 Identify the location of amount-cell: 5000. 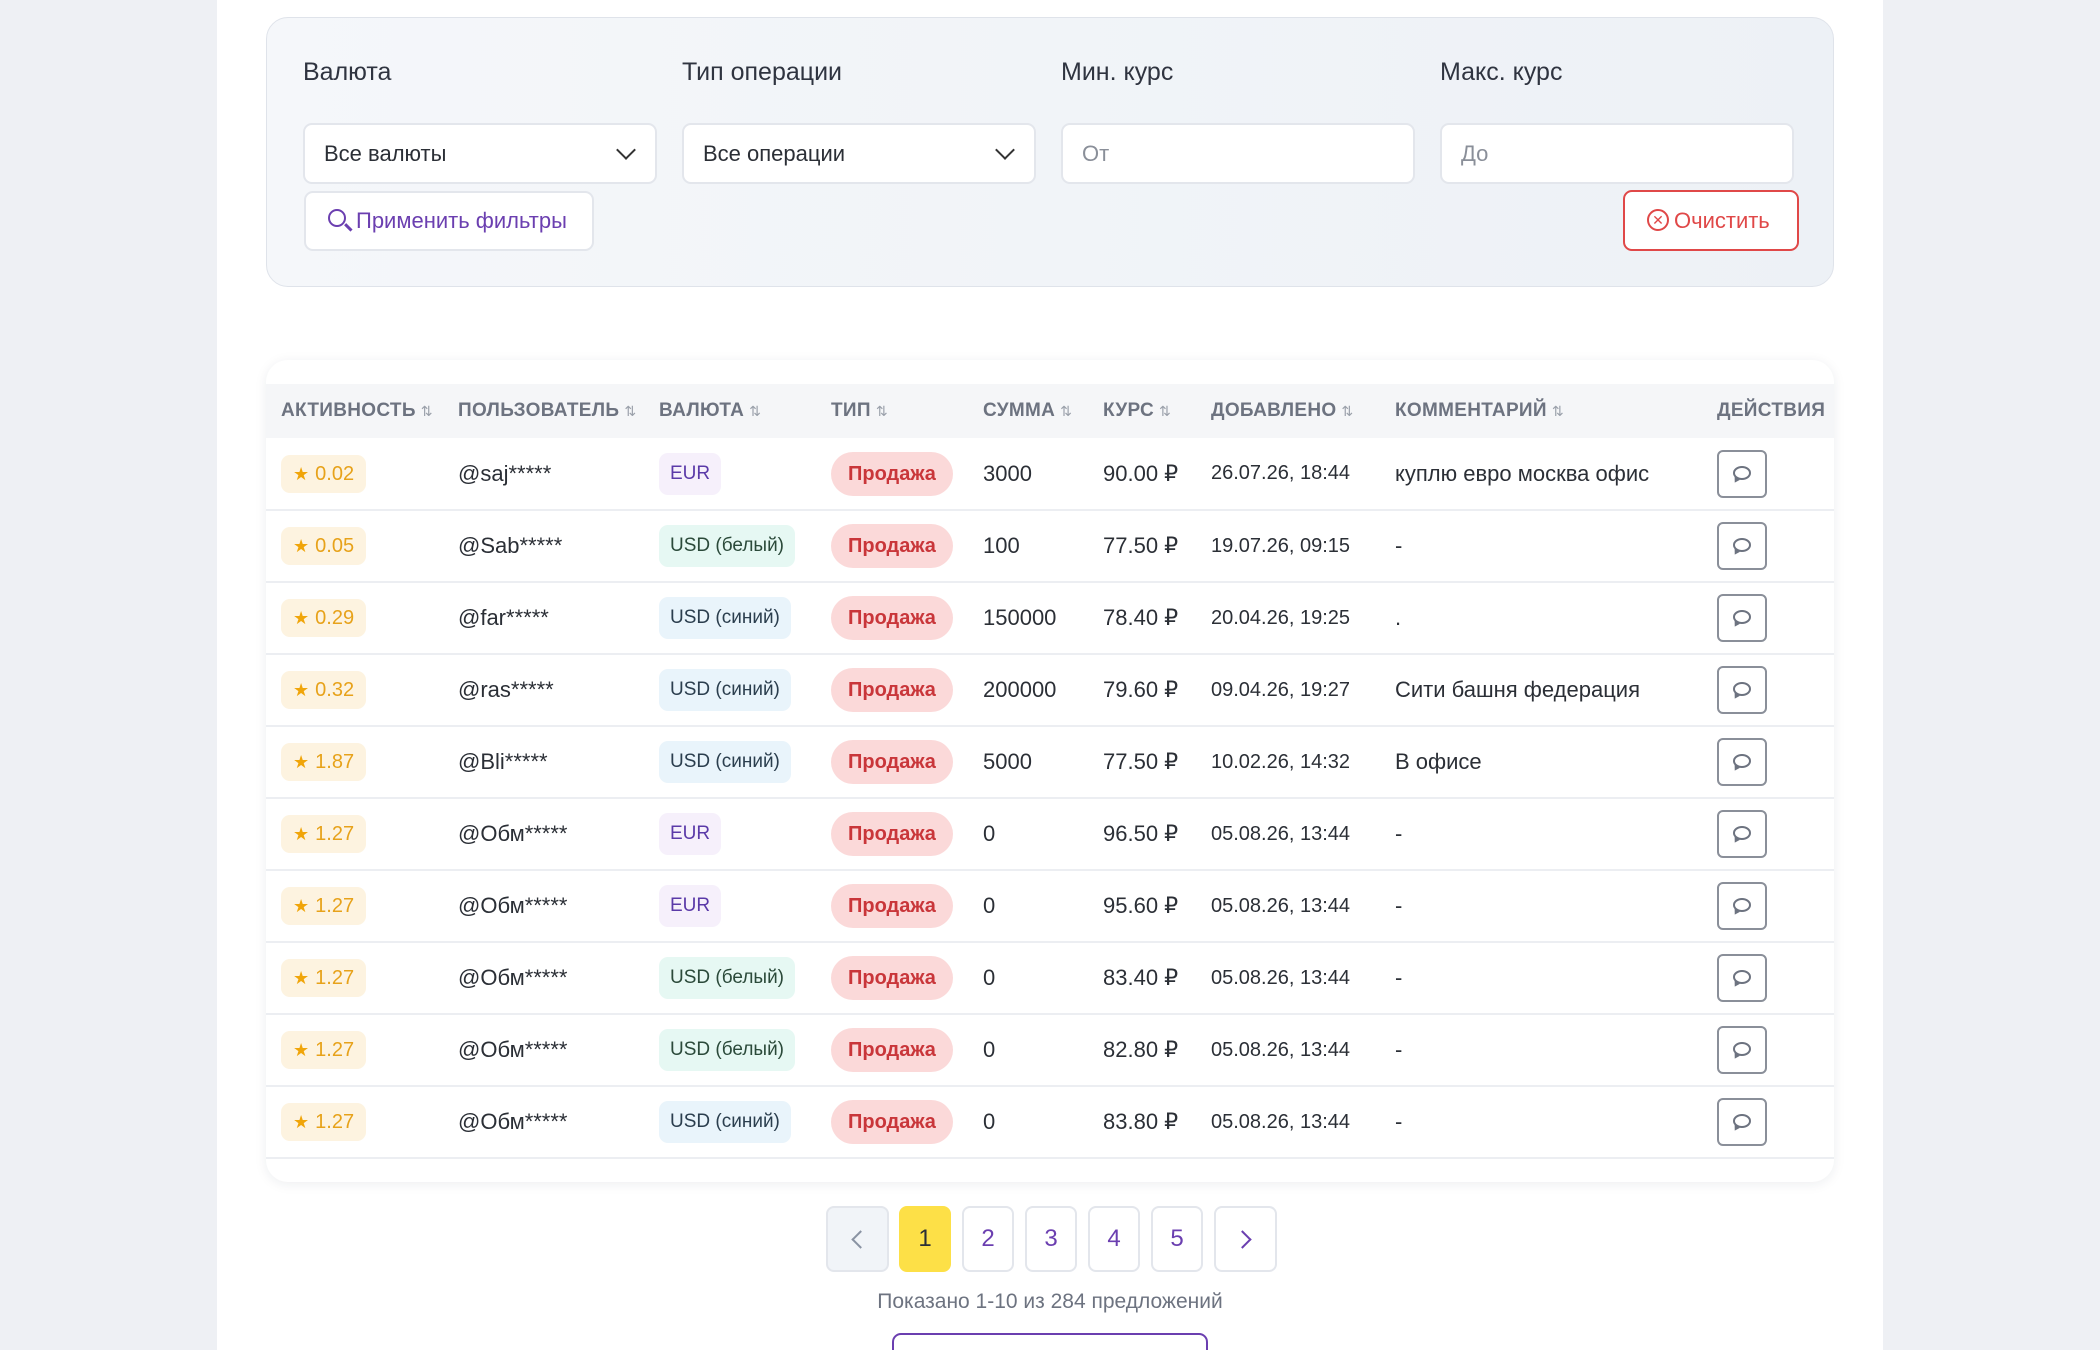
(1007, 761).